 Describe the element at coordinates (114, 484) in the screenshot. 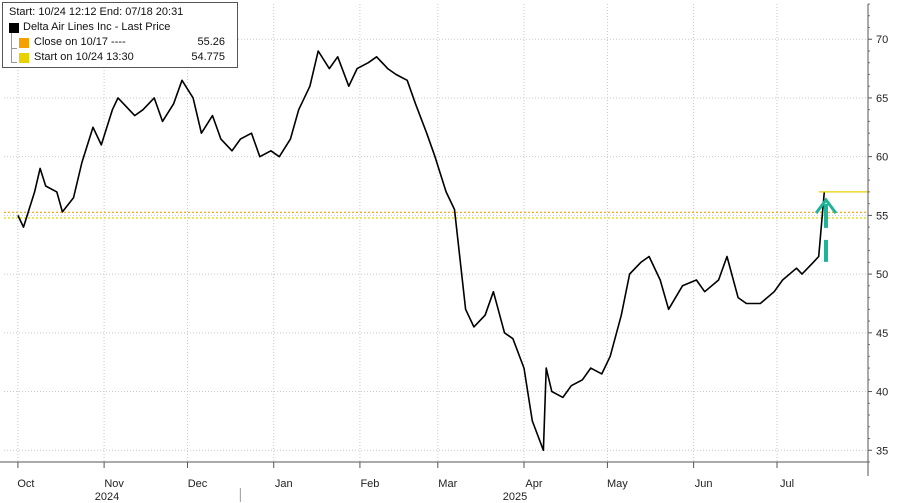

I see `x-tick-label: Nov` at that location.